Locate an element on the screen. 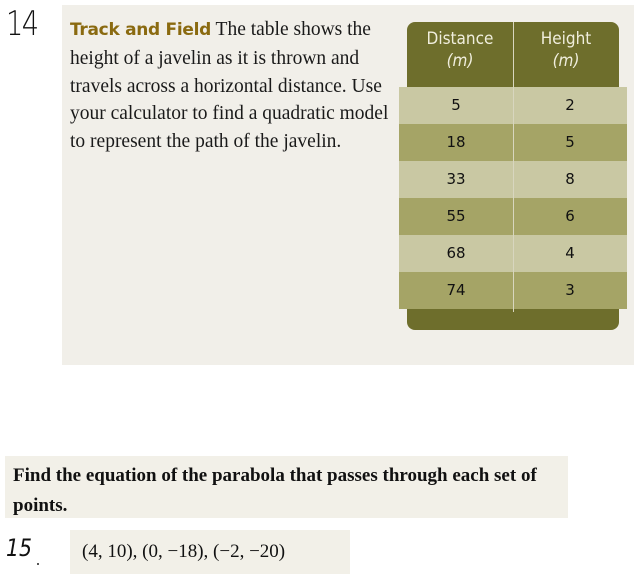 This screenshot has height=575, width=634. cell-height: 4 is located at coordinates (570, 253).